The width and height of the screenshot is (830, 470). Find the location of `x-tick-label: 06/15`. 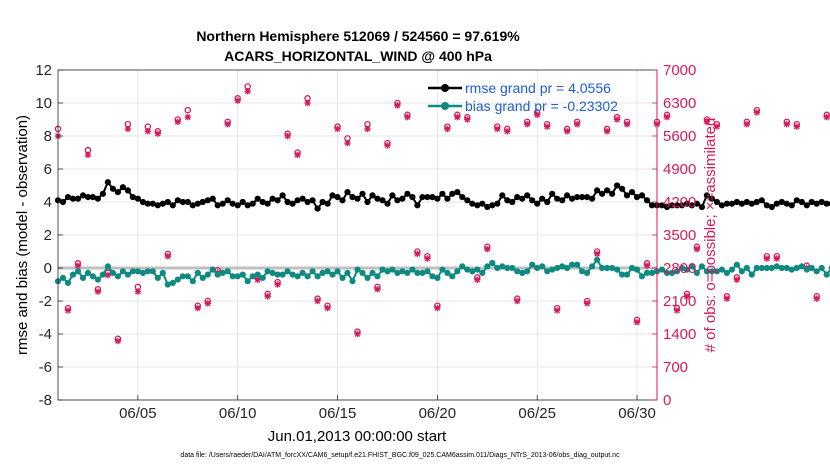

x-tick-label: 06/15 is located at coordinates (338, 413).